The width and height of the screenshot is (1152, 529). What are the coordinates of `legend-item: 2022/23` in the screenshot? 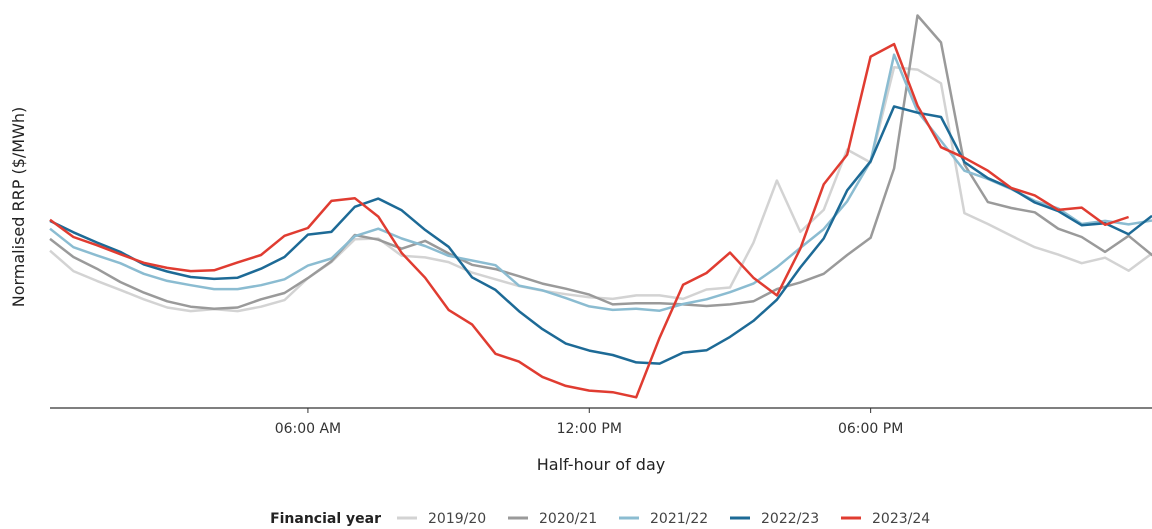 It's located at (774, 519).